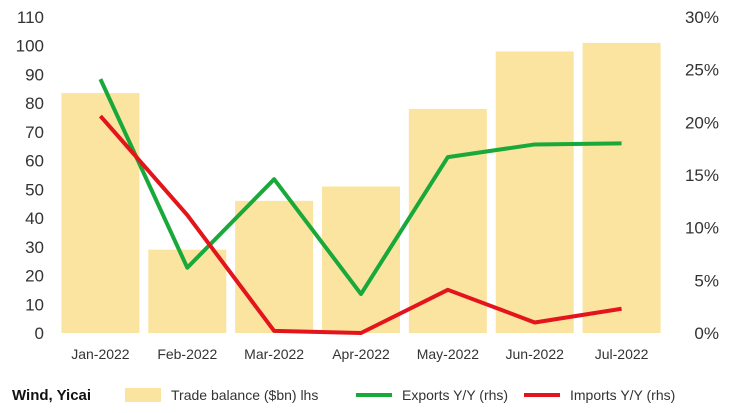 The height and width of the screenshot is (413, 734). Describe the element at coordinates (623, 395) in the screenshot. I see `legend-label-imports: Imports Y/Y (rhs)` at that location.